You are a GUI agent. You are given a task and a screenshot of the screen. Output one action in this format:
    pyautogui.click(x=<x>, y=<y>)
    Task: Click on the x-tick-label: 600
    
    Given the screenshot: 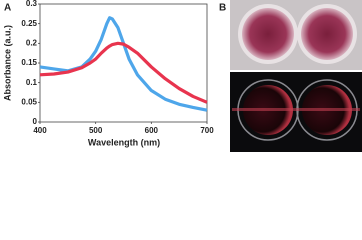 What is the action you would take?
    pyautogui.click(x=152, y=130)
    